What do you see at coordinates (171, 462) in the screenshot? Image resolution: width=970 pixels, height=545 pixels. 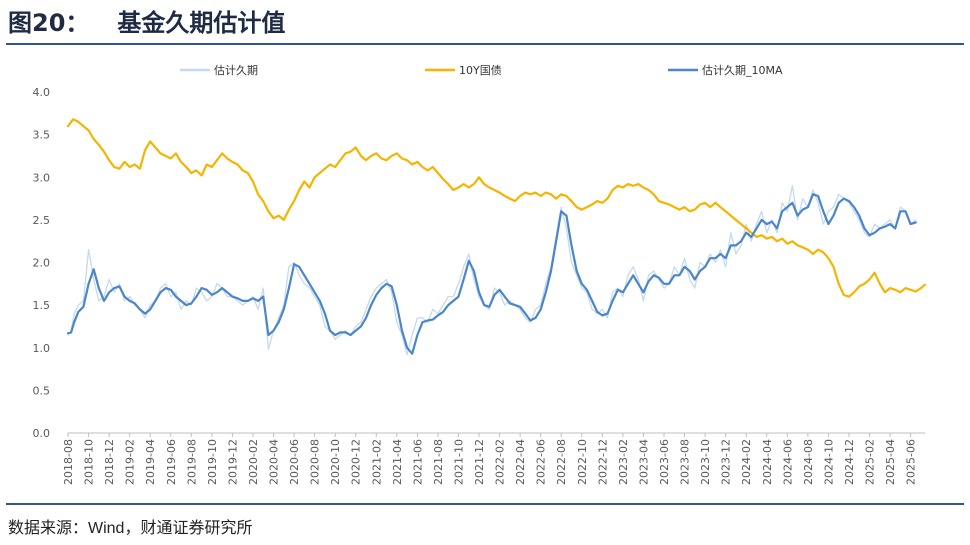 I see `x-tick-label: 2019-06` at bounding box center [171, 462].